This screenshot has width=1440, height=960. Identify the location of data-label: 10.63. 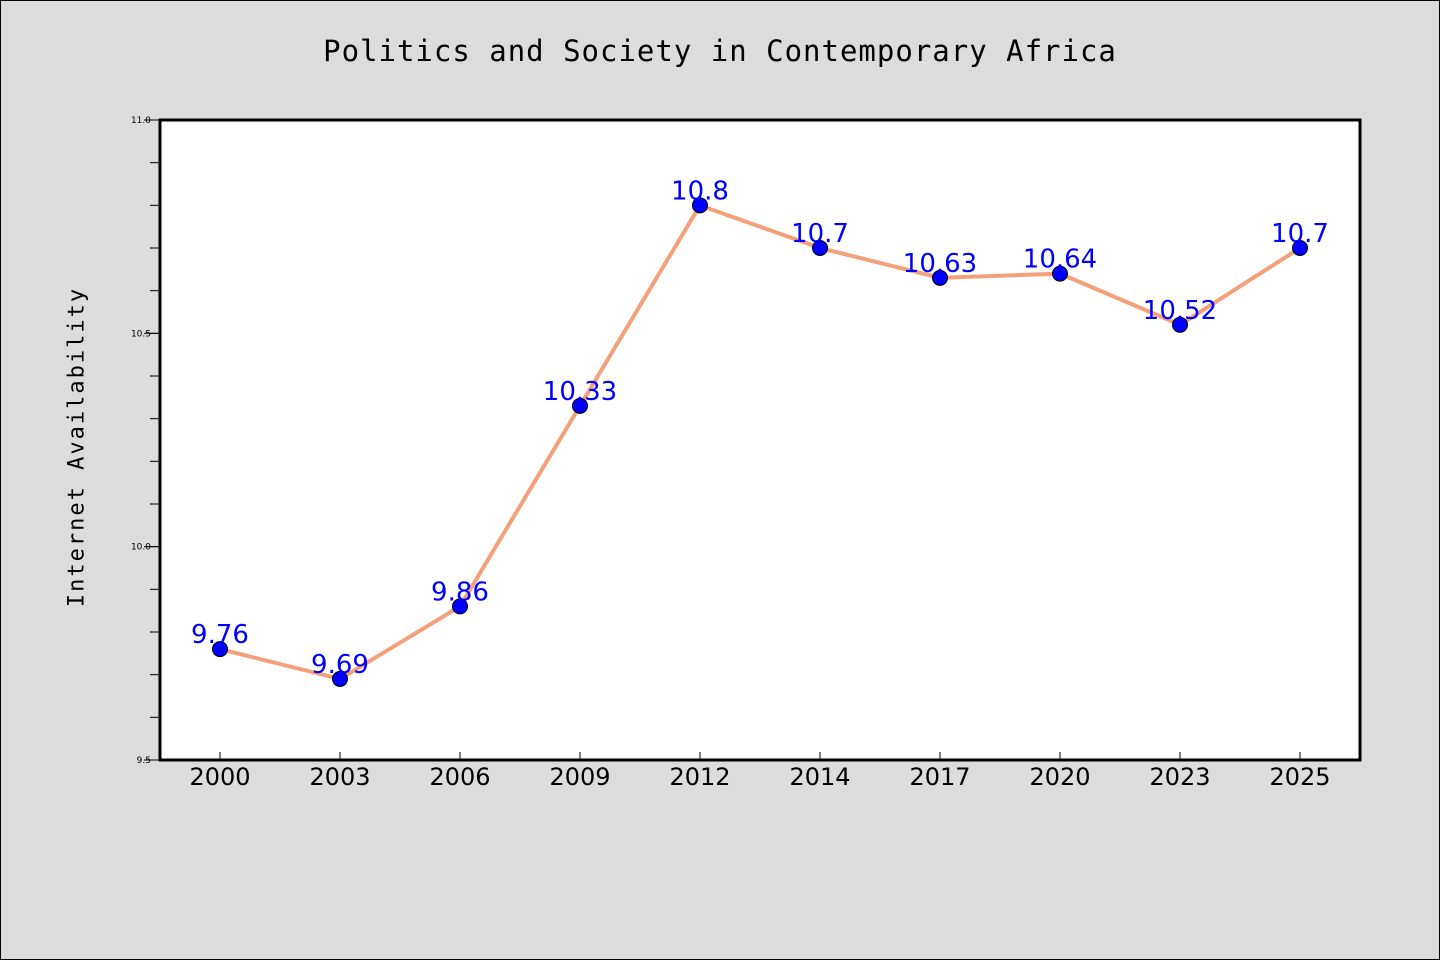
(940, 264).